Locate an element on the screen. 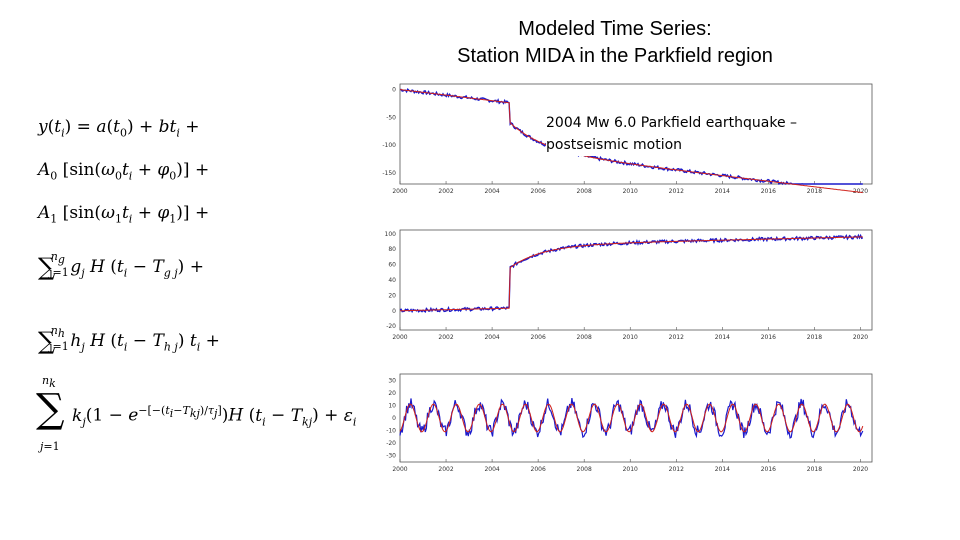  y-tick-label: 10 is located at coordinates (392, 405).